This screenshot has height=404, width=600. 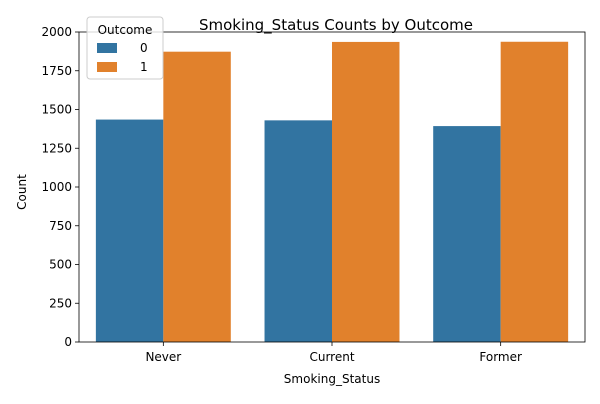 I want to click on y-tick-label: 2000, so click(x=56, y=32).